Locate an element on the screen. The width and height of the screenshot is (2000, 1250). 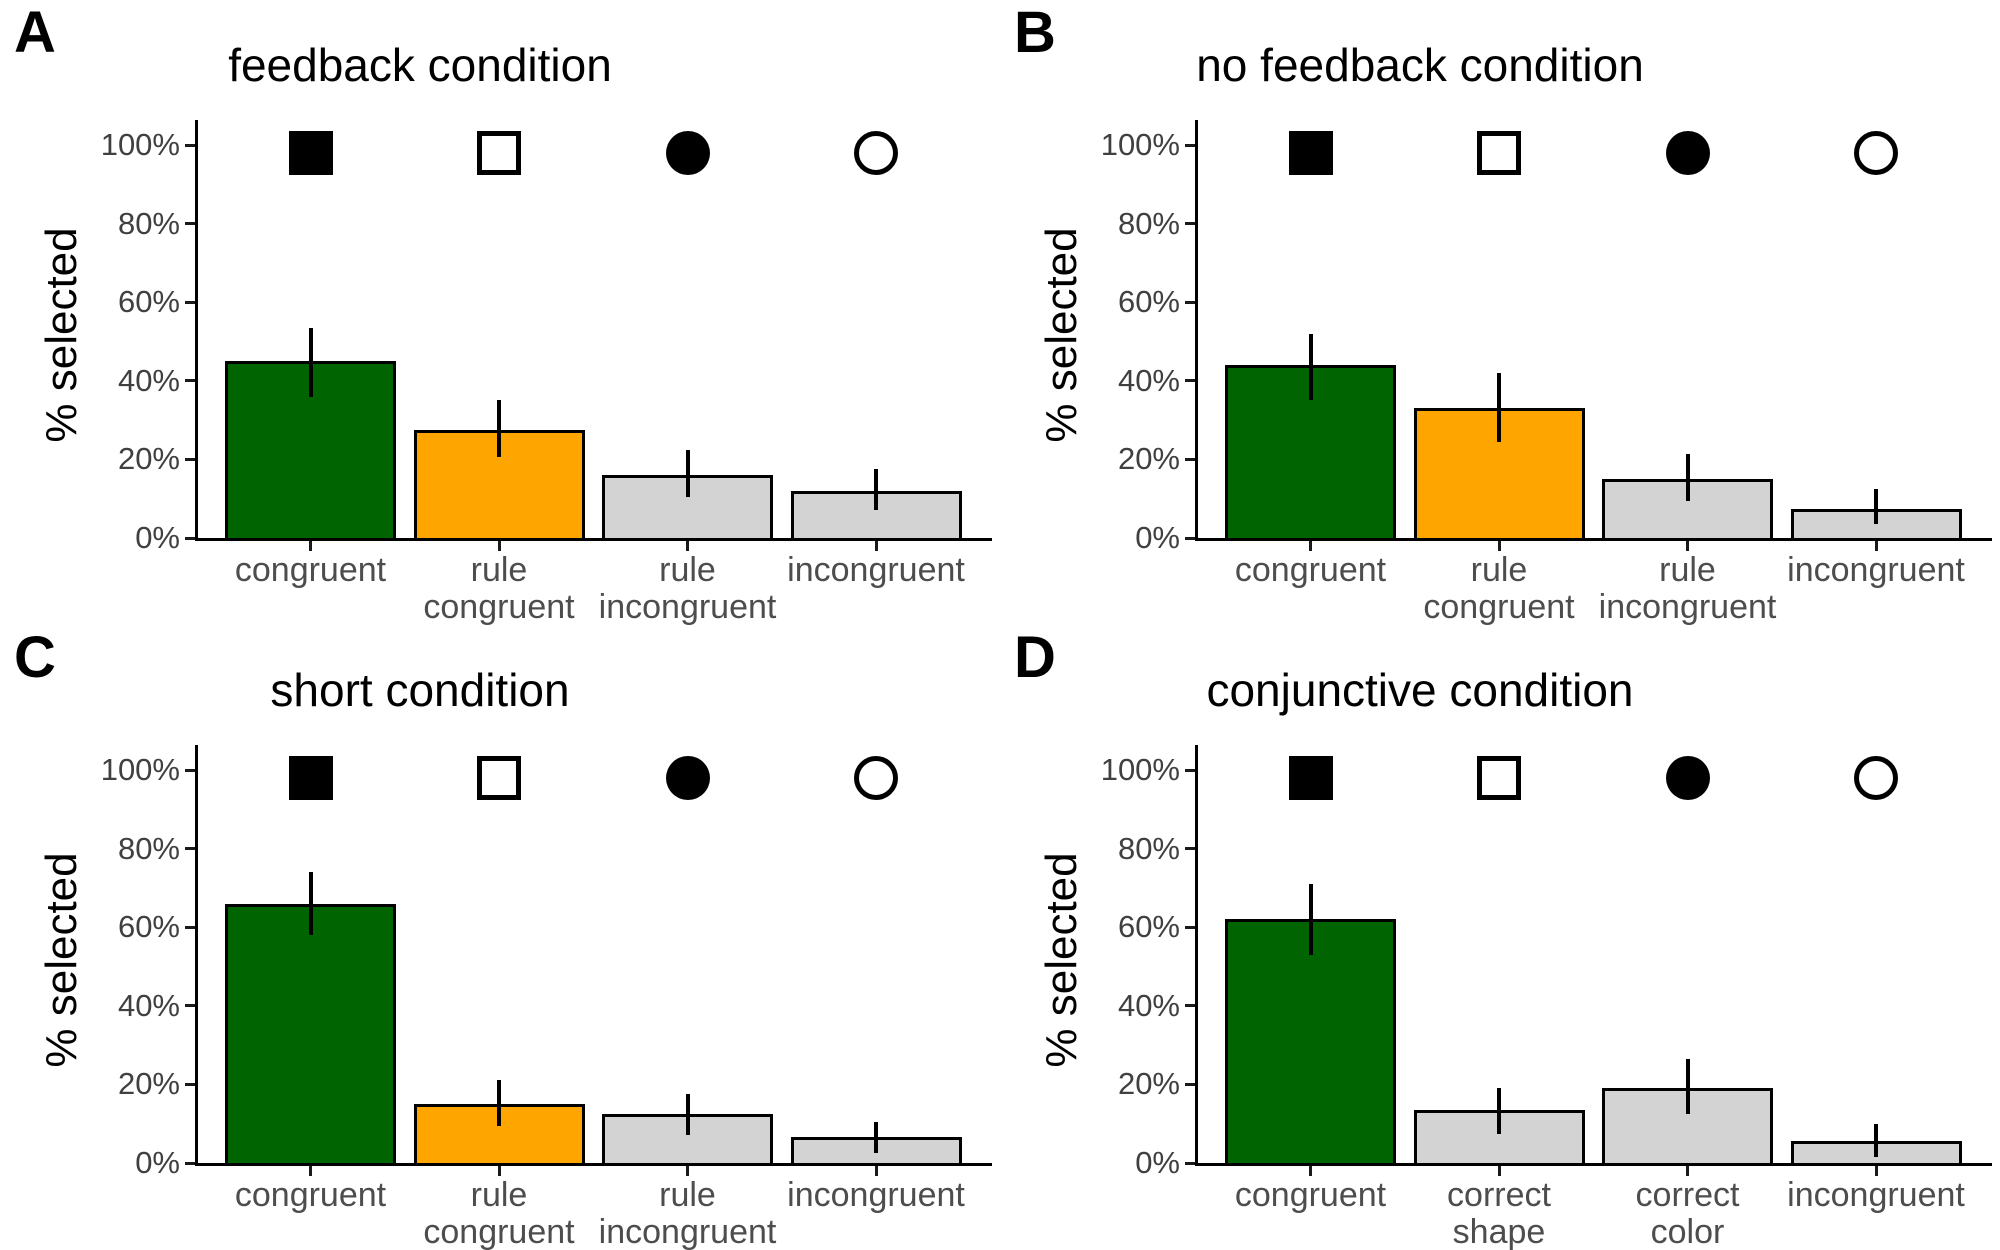
panel-letter-a: A is located at coordinates (35, 32).